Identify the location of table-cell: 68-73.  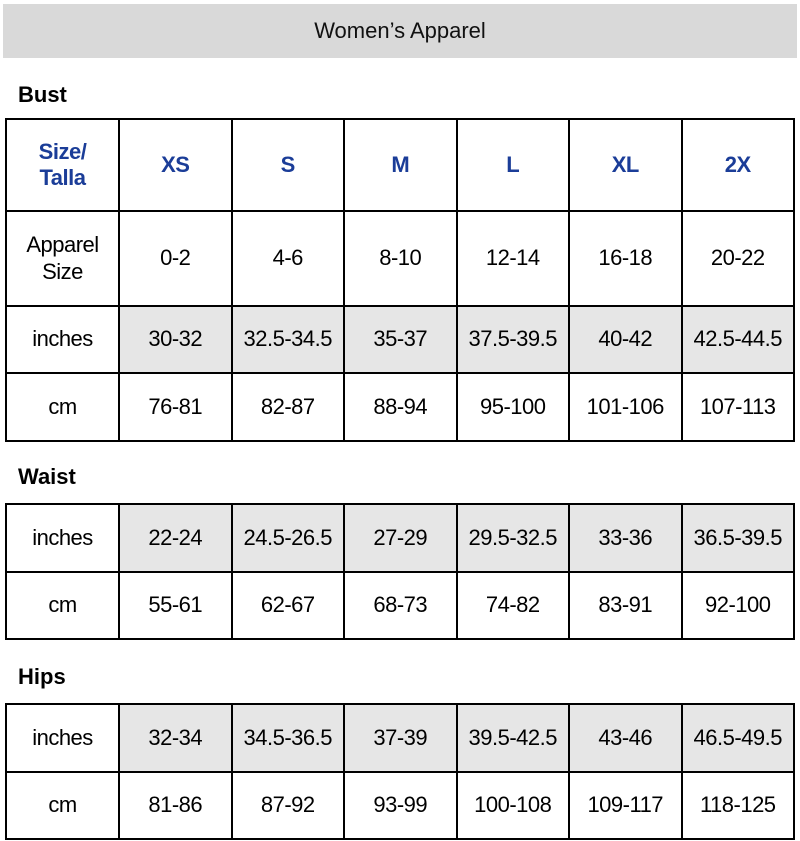
(400, 605).